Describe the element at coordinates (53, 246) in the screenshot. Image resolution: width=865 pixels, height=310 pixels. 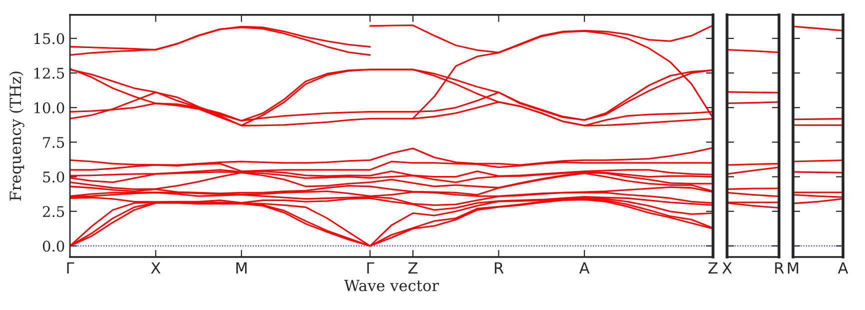
I see `y-tick-label: 0.0` at that location.